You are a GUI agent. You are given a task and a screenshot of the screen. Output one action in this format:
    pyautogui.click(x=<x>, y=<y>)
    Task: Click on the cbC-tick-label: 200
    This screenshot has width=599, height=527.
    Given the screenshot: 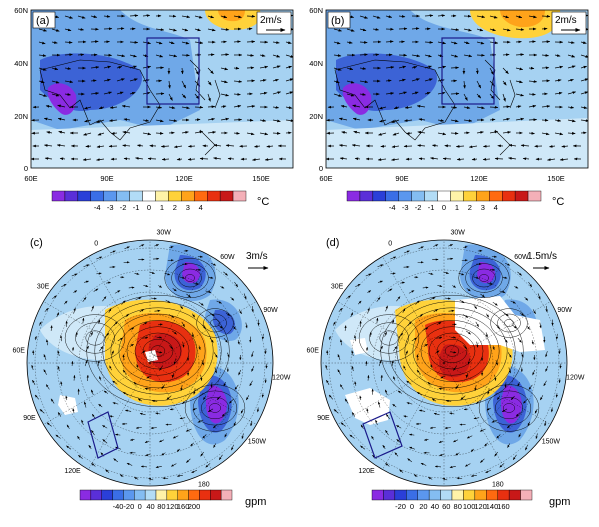 What is the action you would take?
    pyautogui.click(x=194, y=506)
    